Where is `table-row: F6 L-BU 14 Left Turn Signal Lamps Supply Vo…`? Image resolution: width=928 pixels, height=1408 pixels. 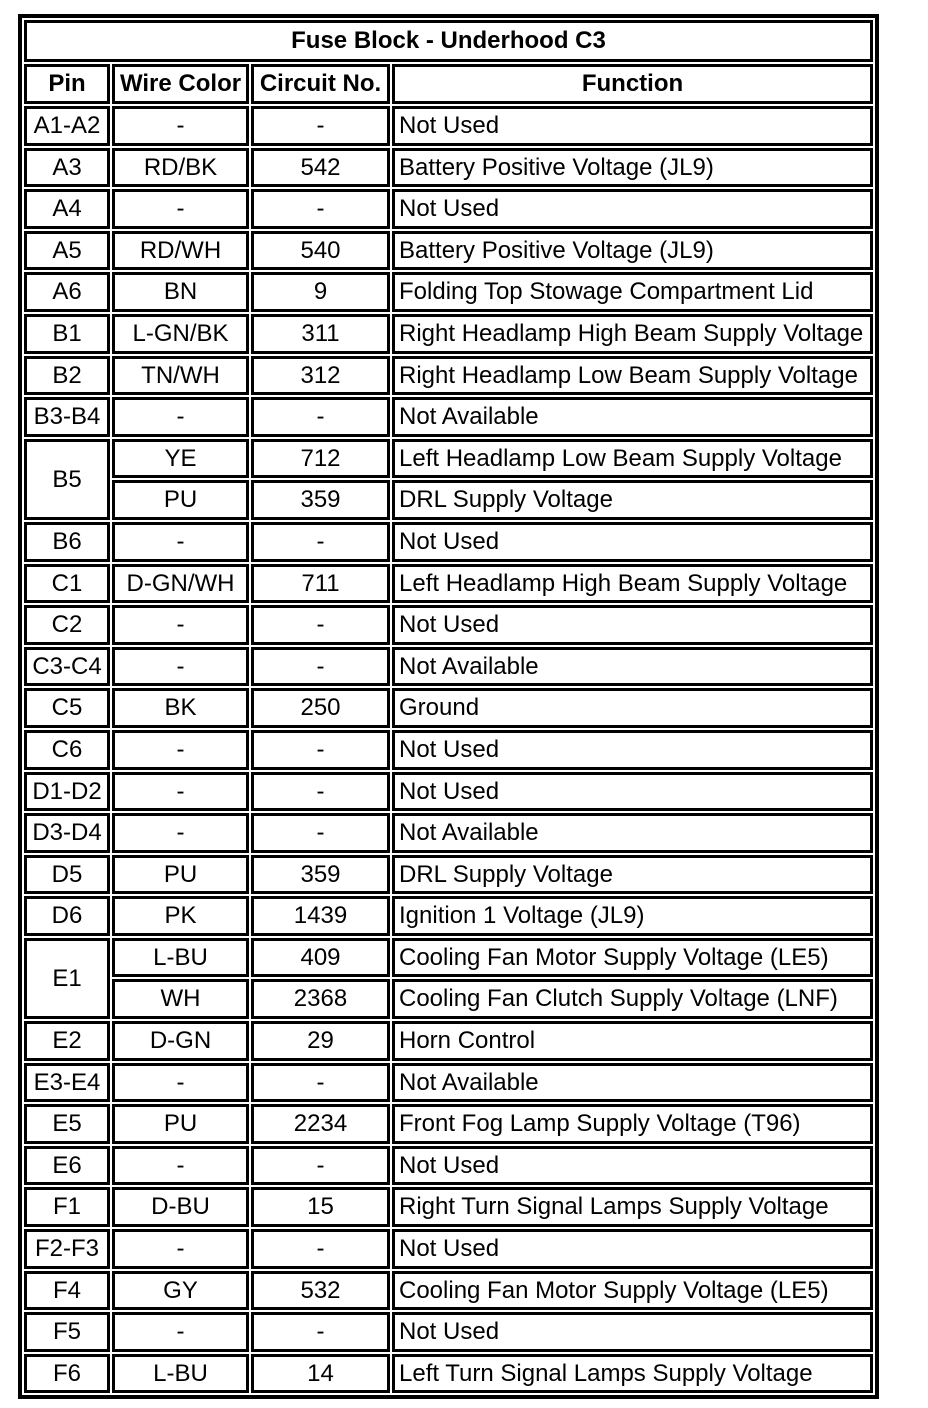
table-row: F6 L-BU 14 Left Turn Signal Lamps Supply Vo… is located at coordinates (448, 1373).